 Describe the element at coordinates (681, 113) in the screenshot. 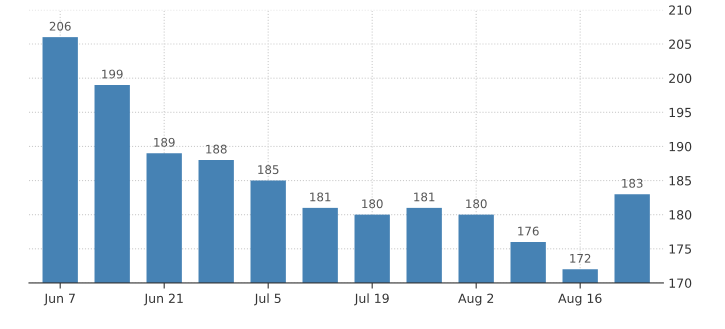

I see `y-tick-label: 195` at that location.